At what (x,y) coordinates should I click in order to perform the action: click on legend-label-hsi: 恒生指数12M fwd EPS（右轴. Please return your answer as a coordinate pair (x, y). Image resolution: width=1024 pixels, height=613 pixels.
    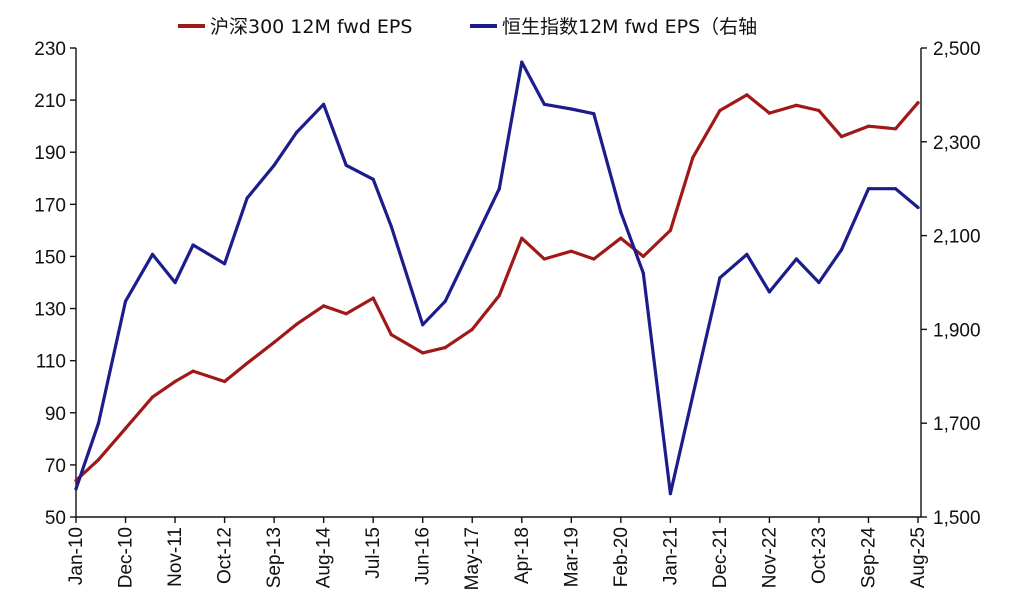
    Looking at the image, I should click on (629, 27).